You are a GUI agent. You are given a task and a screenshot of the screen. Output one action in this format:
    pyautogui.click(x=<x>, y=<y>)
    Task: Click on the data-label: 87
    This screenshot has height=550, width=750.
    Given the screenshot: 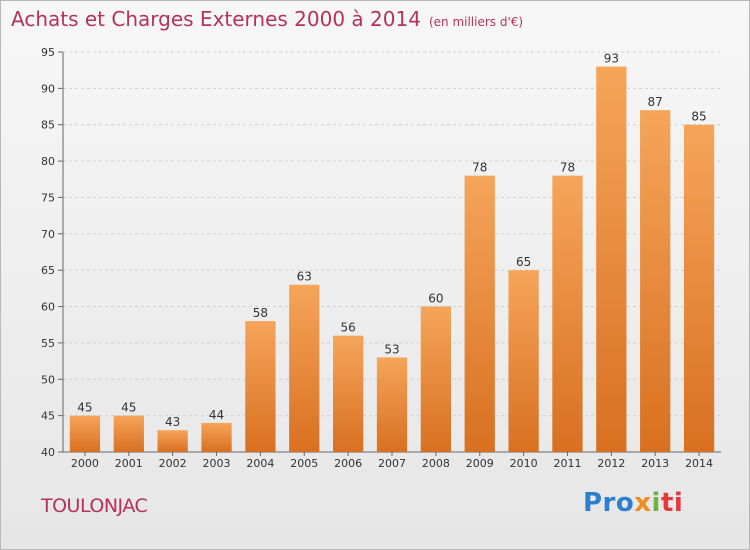 What is the action you would take?
    pyautogui.click(x=655, y=102)
    